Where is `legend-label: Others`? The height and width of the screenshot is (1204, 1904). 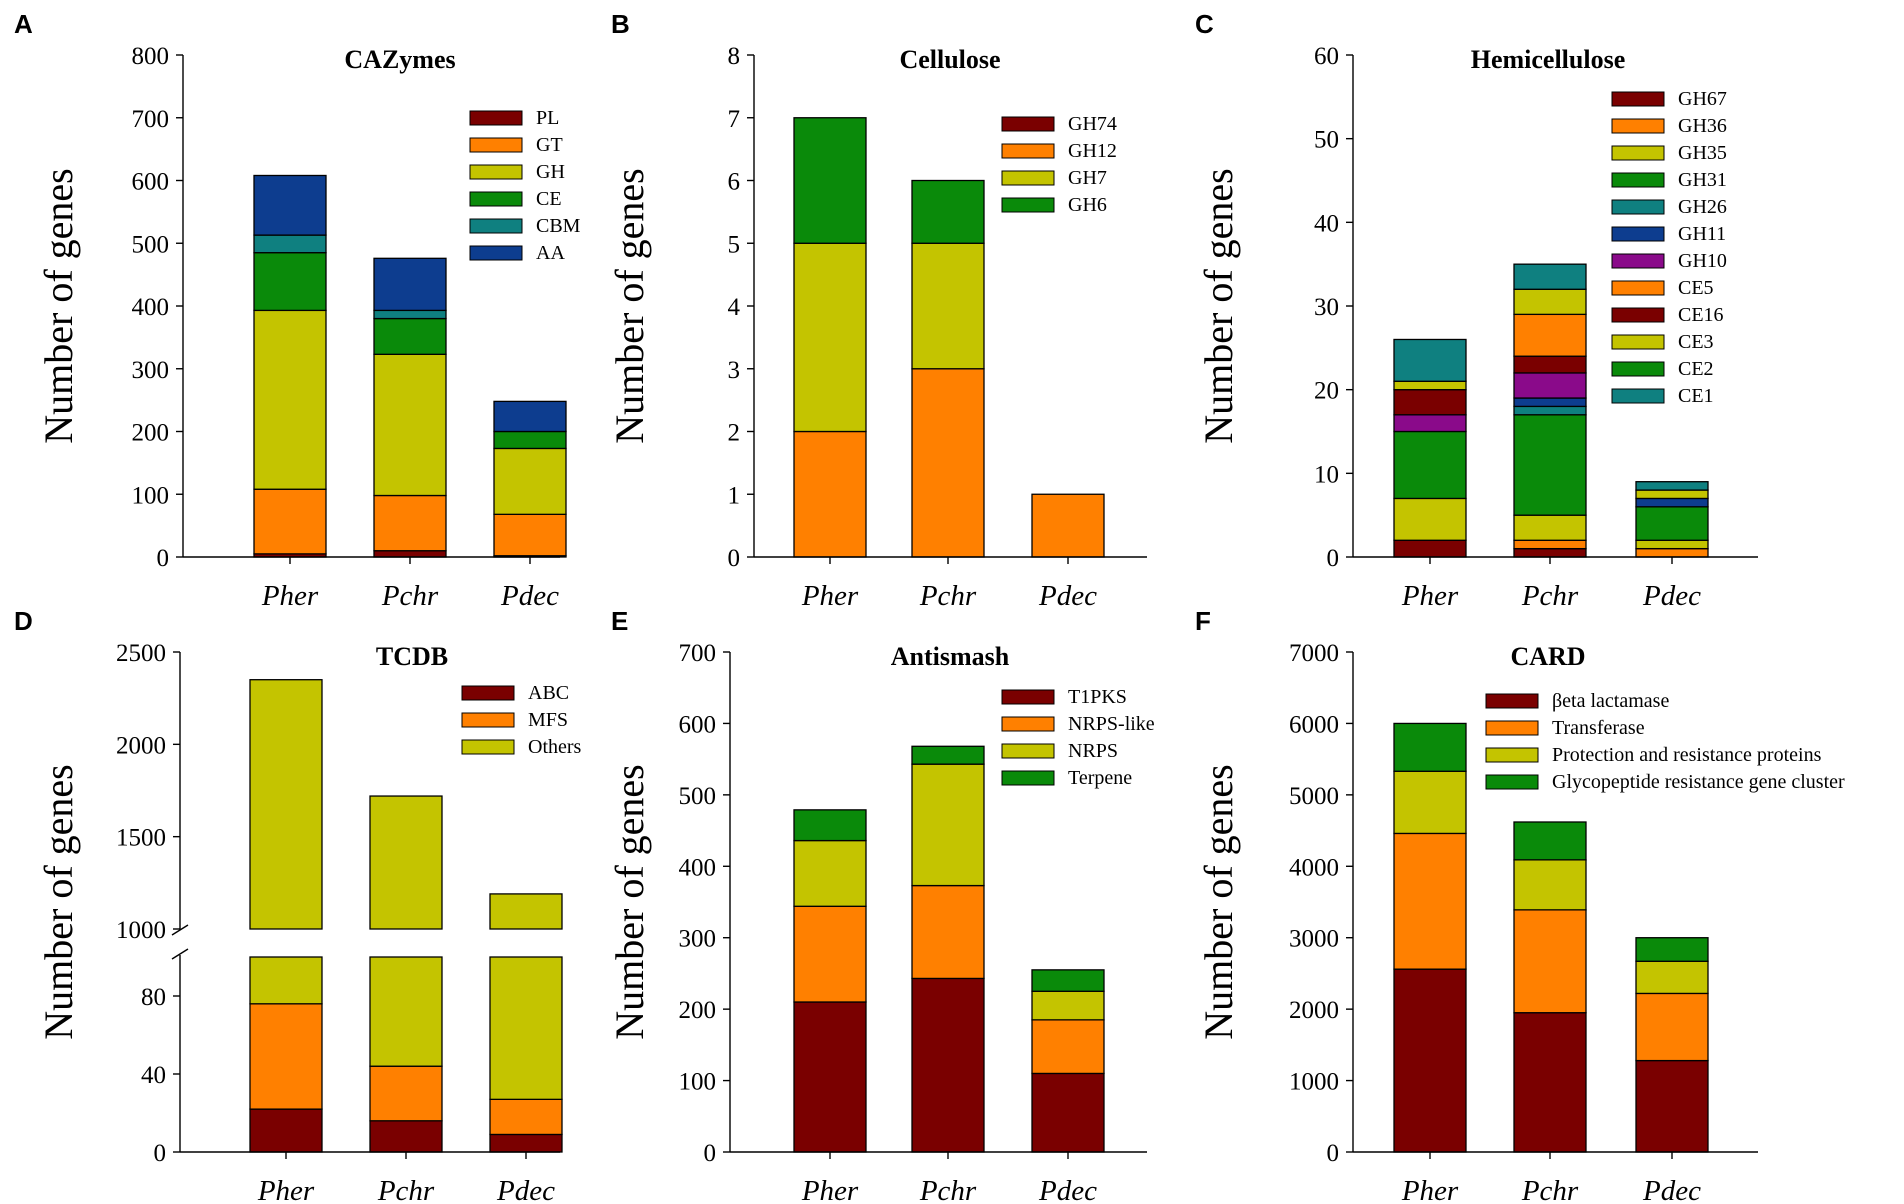 legend-label: Others is located at coordinates (555, 747).